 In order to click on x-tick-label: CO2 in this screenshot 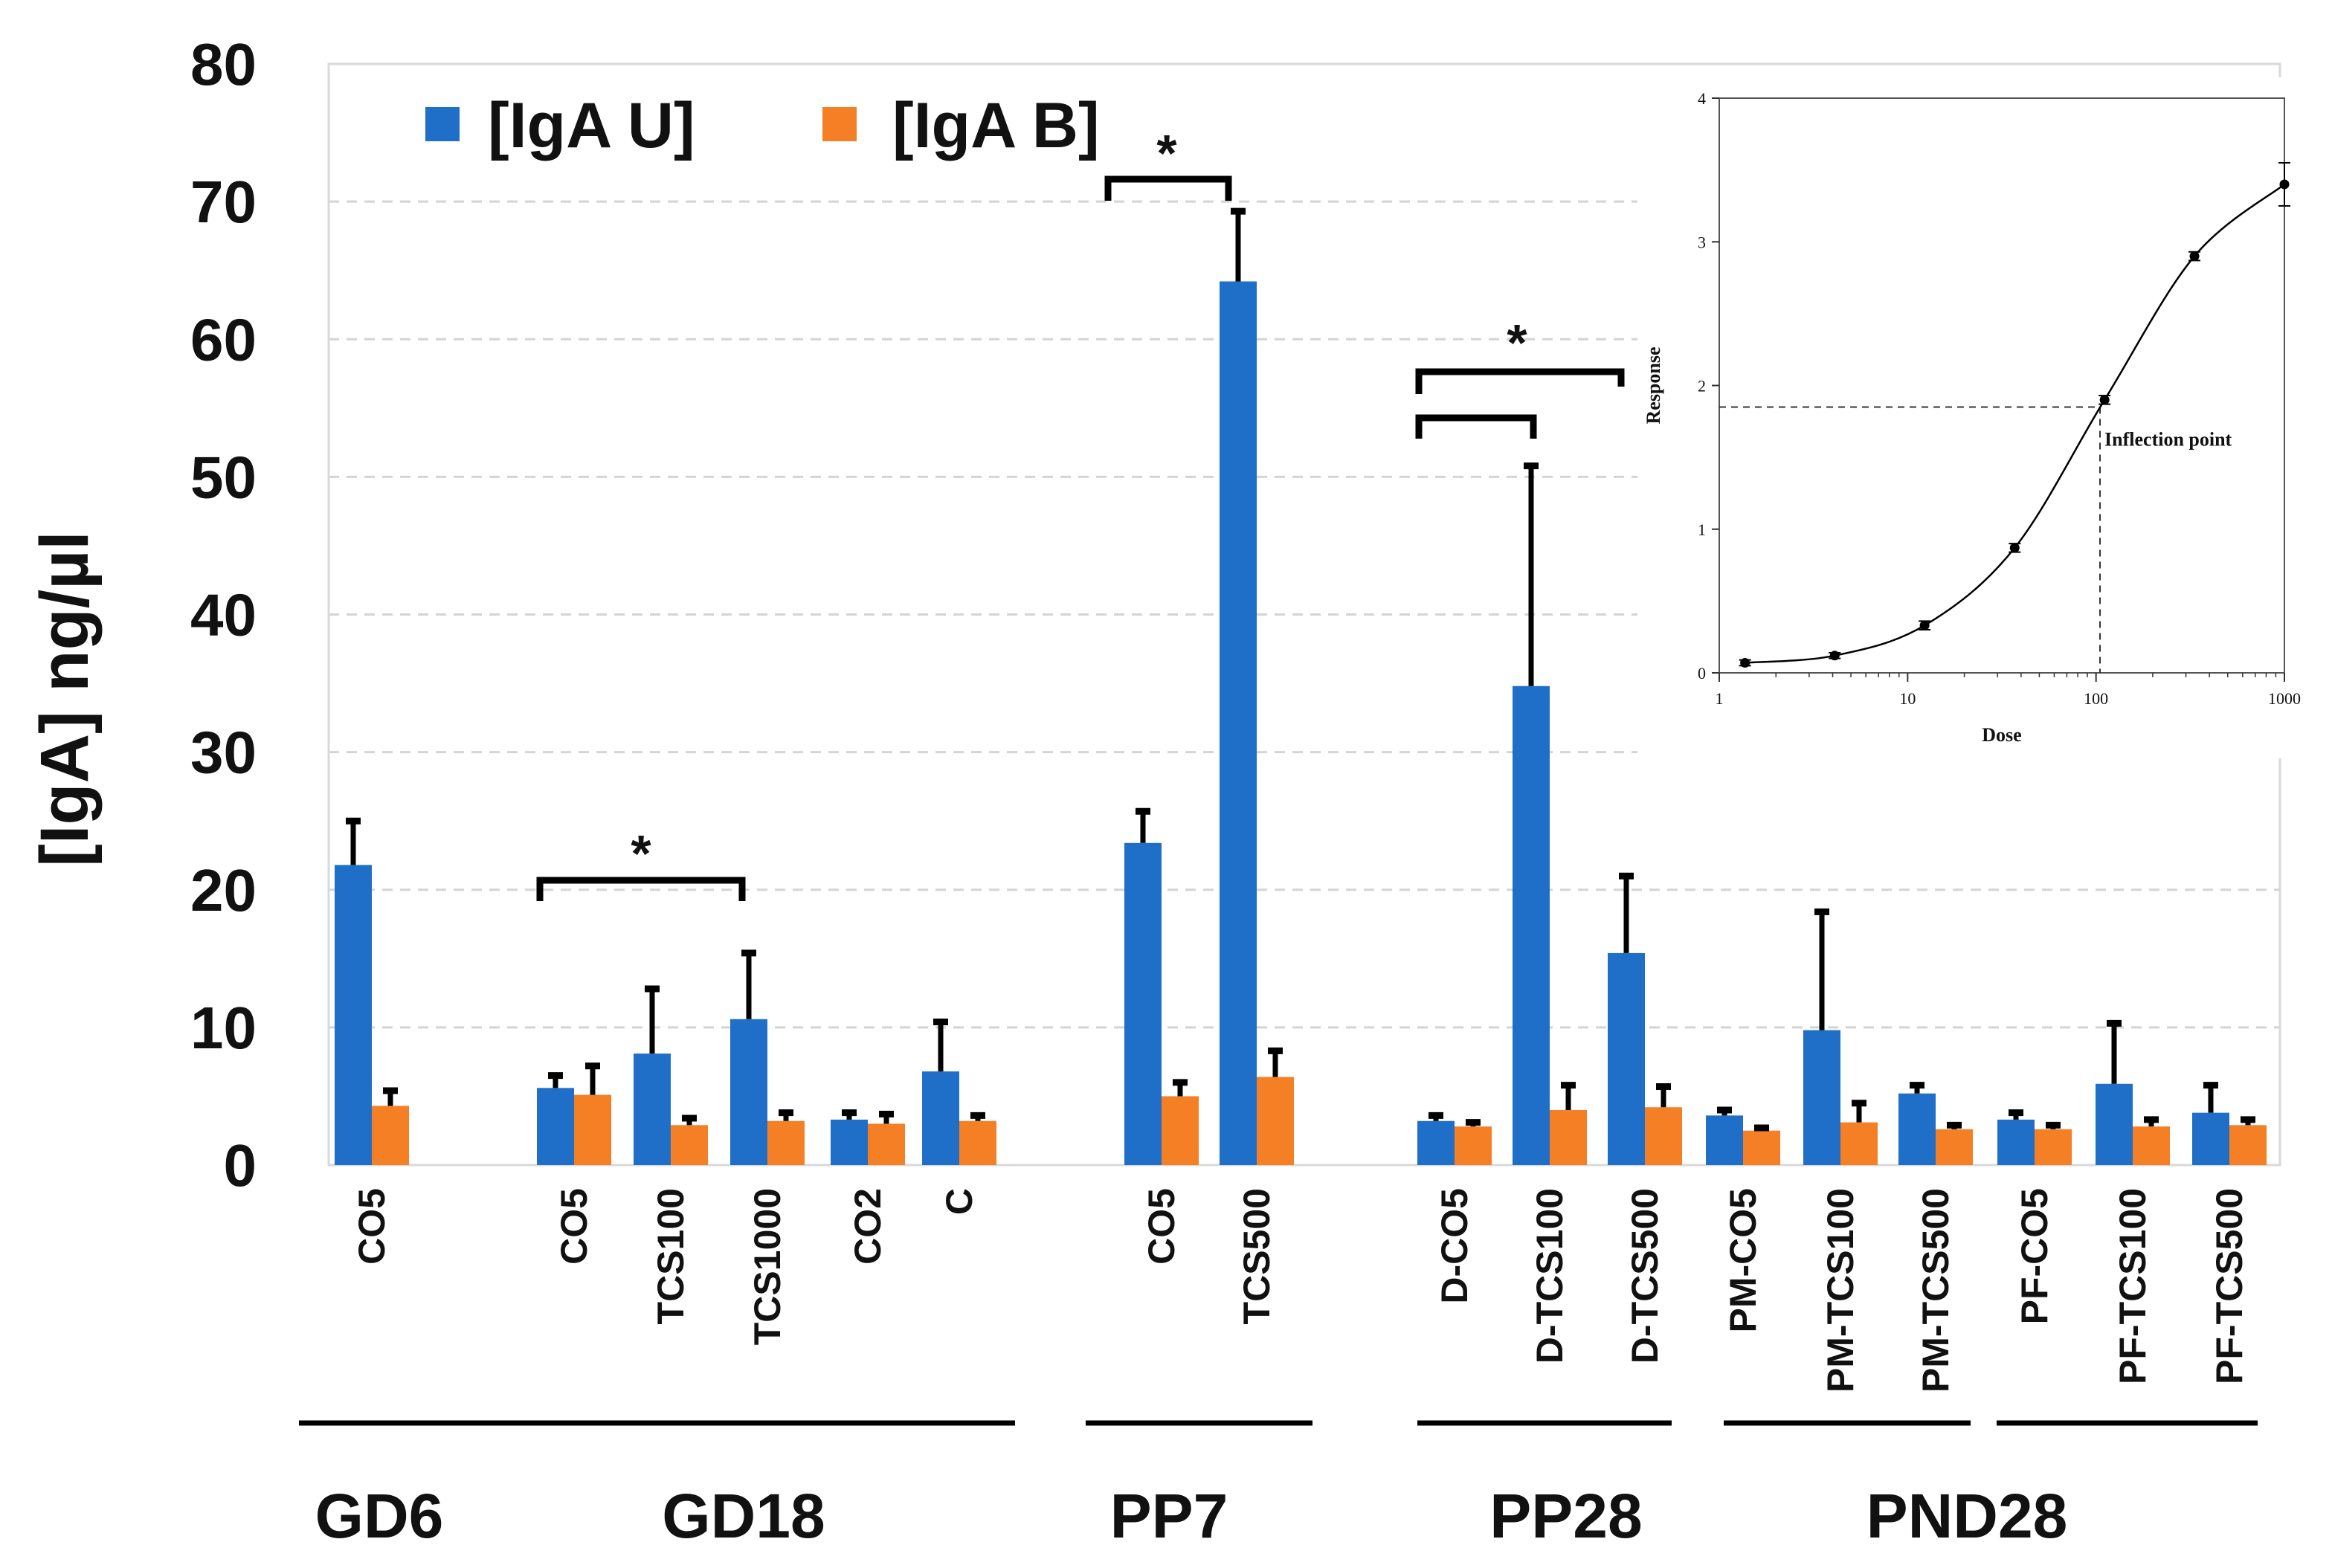, I will do `click(868, 1226)`.